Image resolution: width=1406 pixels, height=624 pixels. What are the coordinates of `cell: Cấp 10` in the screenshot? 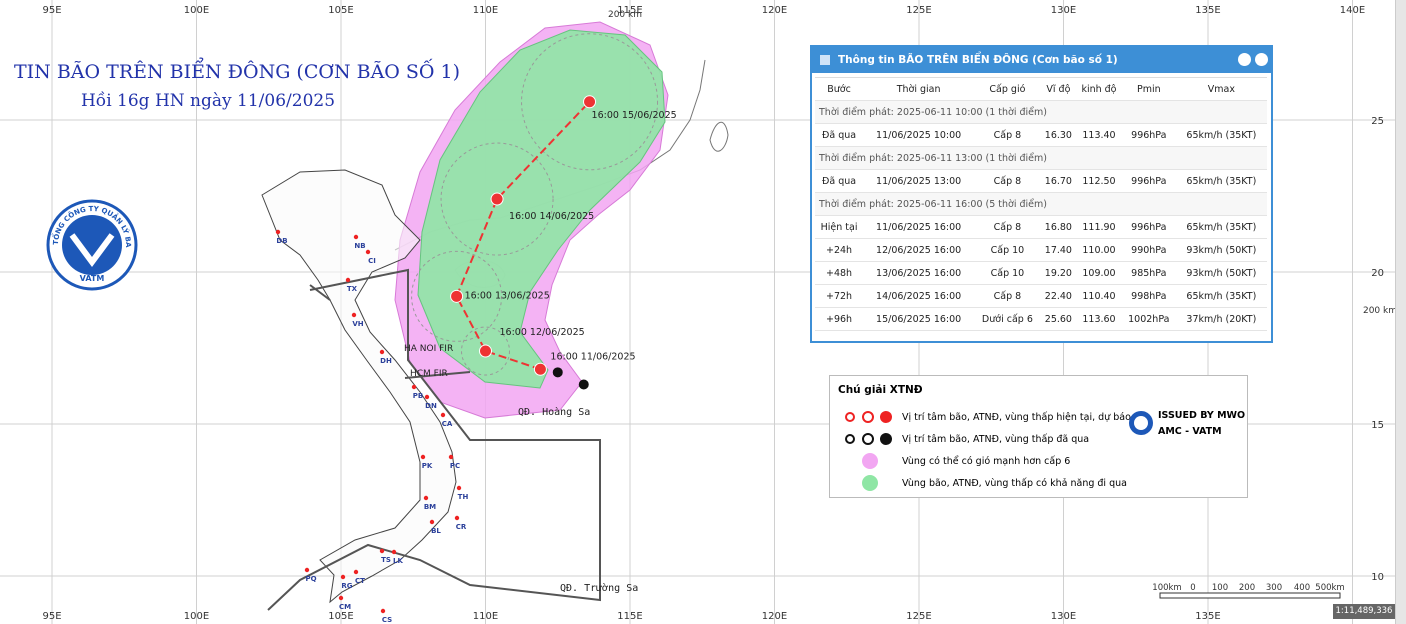 It's located at (1007, 250).